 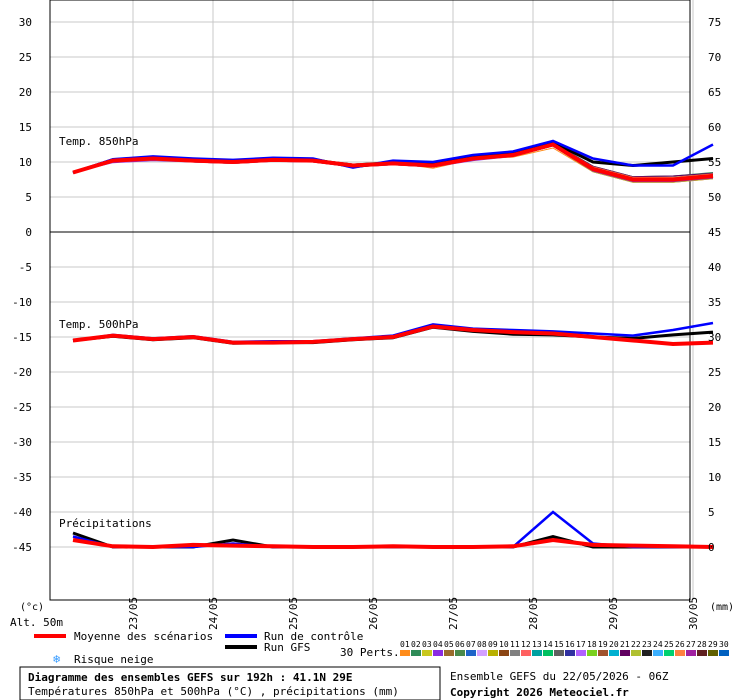 What do you see at coordinates (28, 232) in the screenshot?
I see `left-tick-label: 0` at bounding box center [28, 232].